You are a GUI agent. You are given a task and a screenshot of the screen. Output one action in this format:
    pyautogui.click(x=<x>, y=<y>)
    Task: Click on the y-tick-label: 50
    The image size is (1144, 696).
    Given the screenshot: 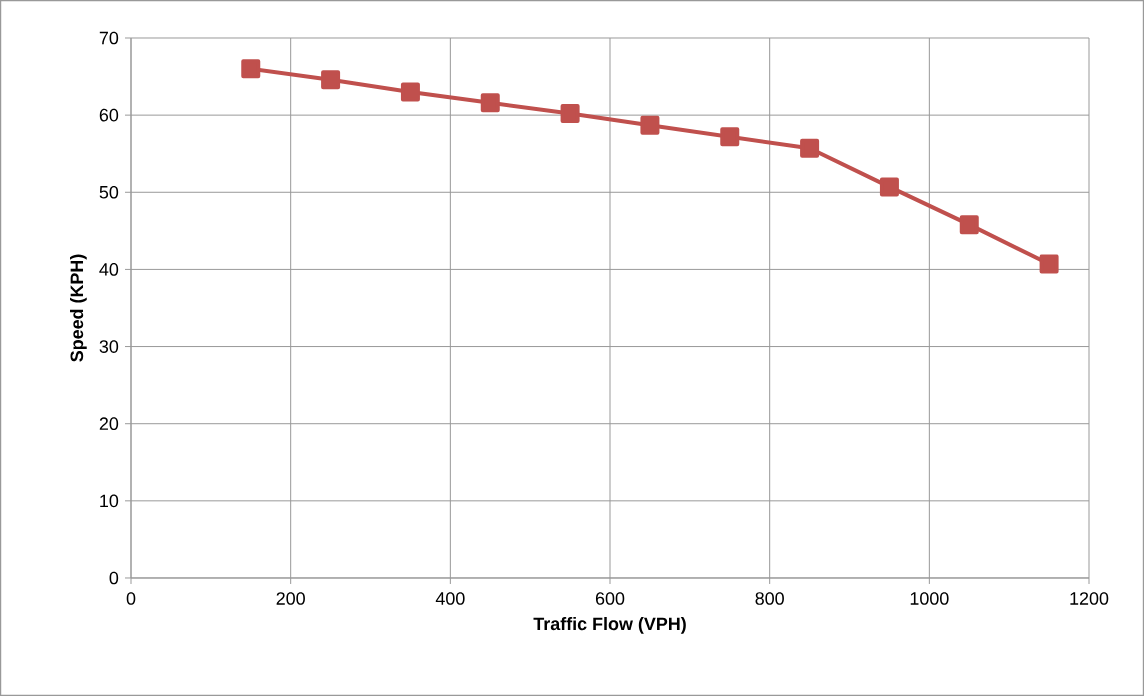 What is the action you would take?
    pyautogui.click(x=109, y=192)
    